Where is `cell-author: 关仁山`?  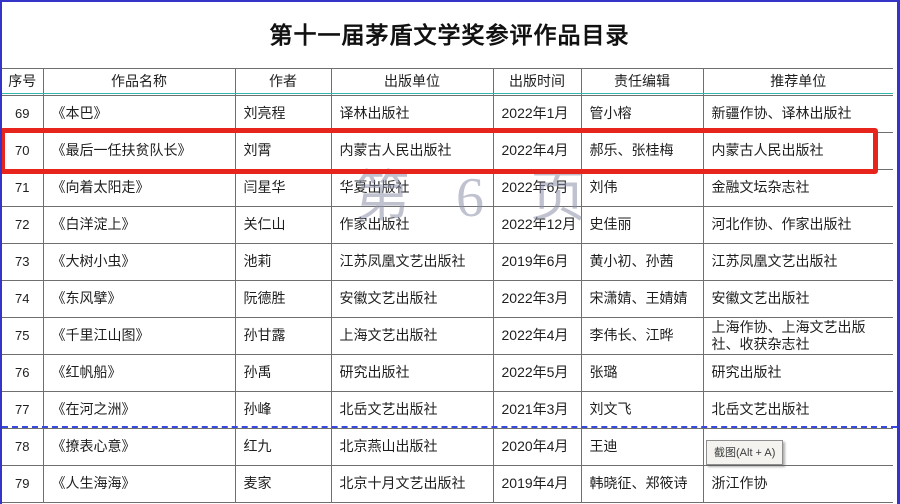
cell-author: 关仁山 is located at coordinates (283, 225).